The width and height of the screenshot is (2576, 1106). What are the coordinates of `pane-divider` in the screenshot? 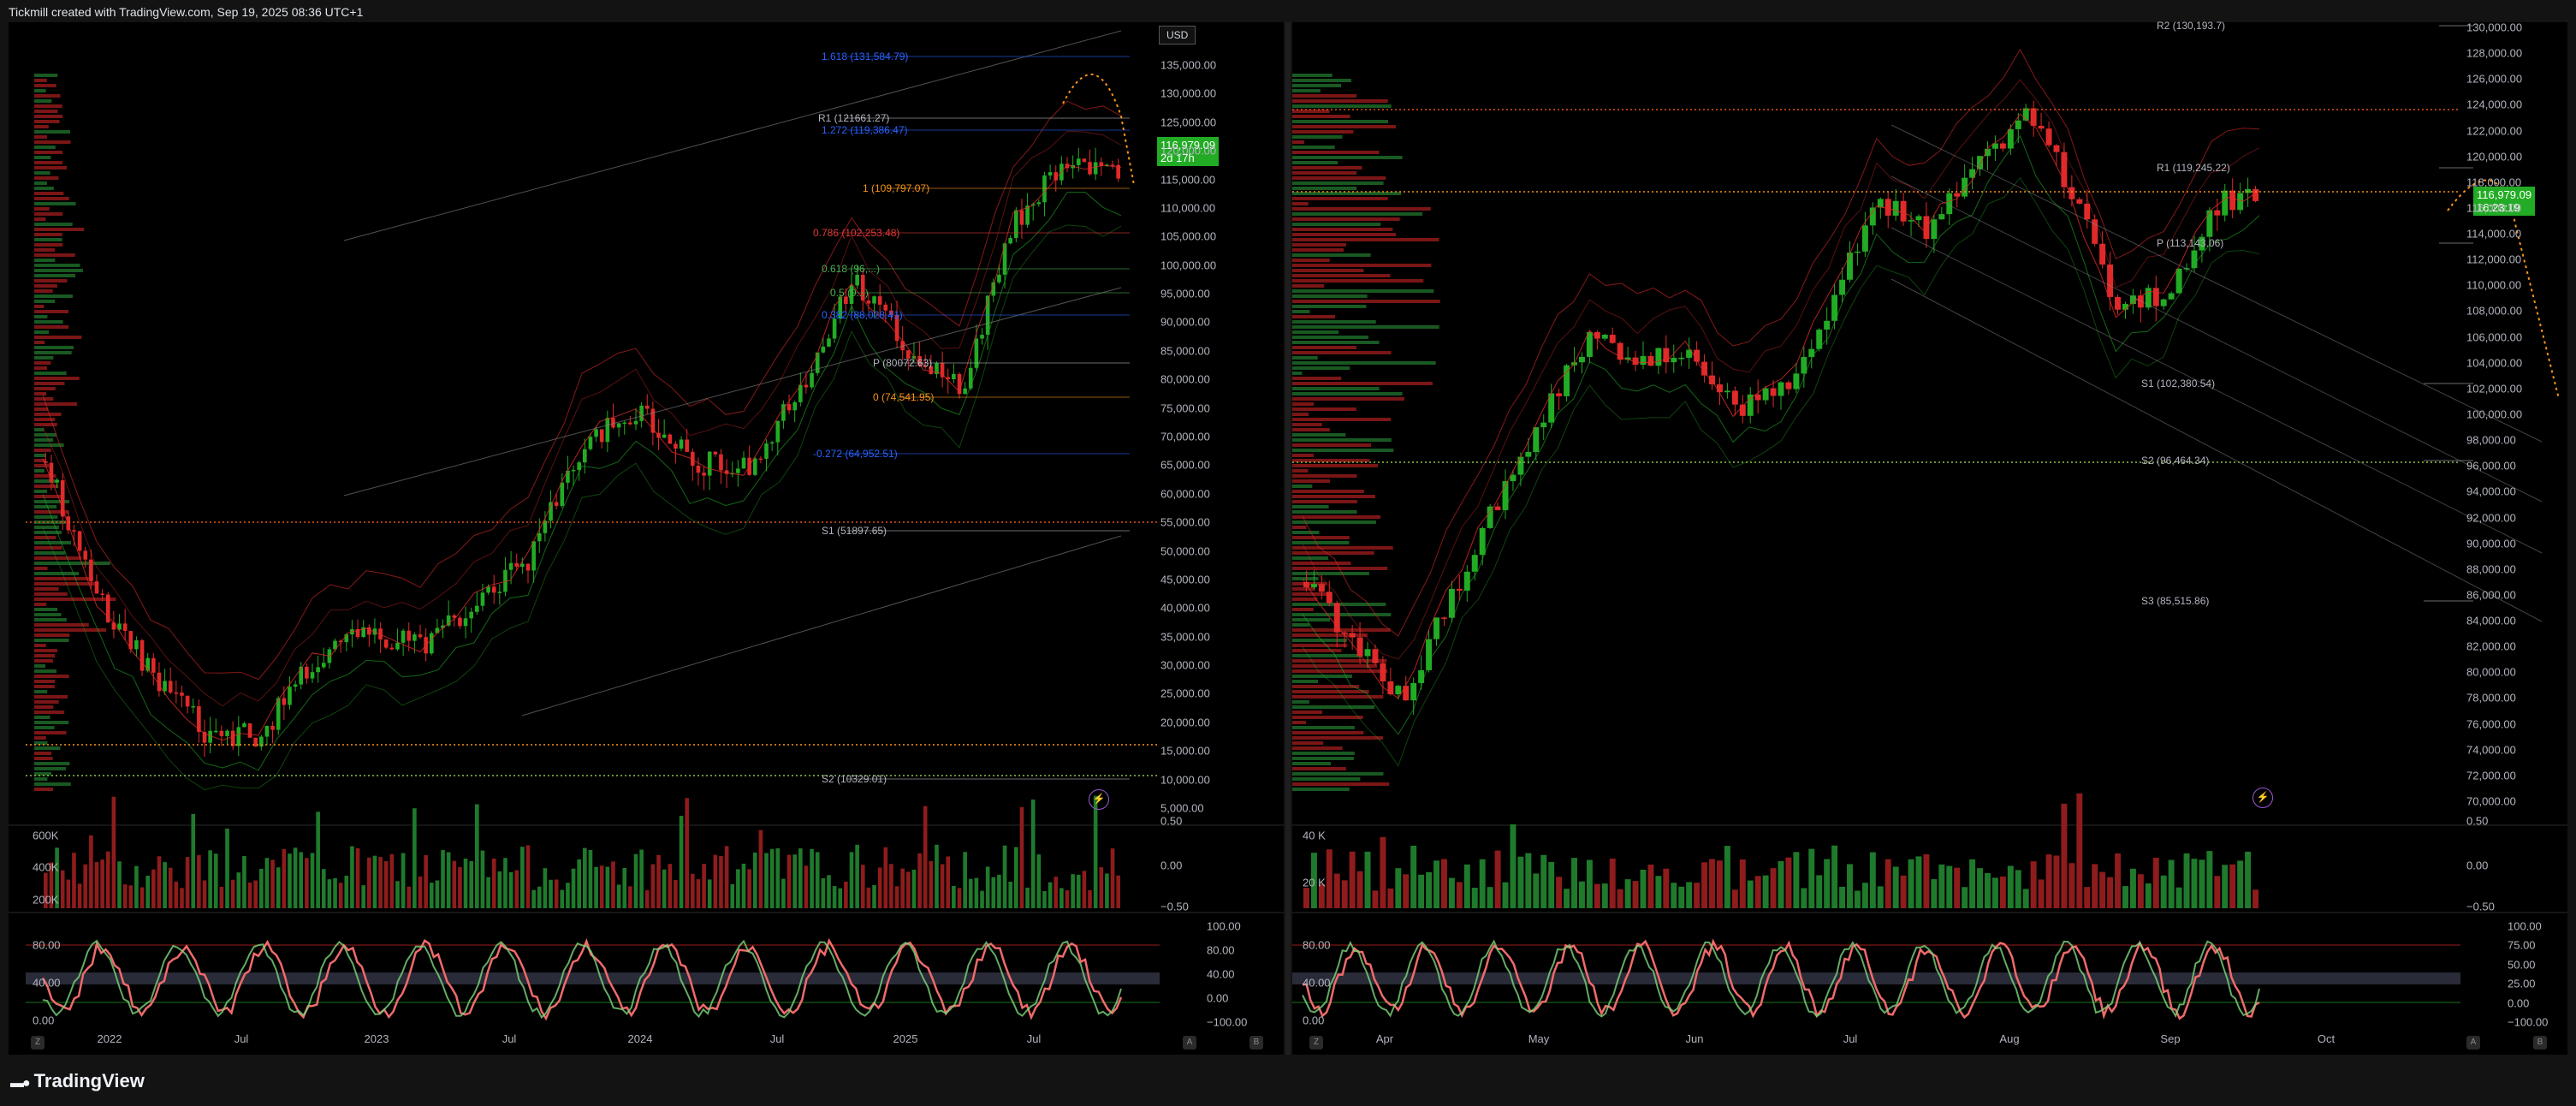 It's located at (1288, 538).